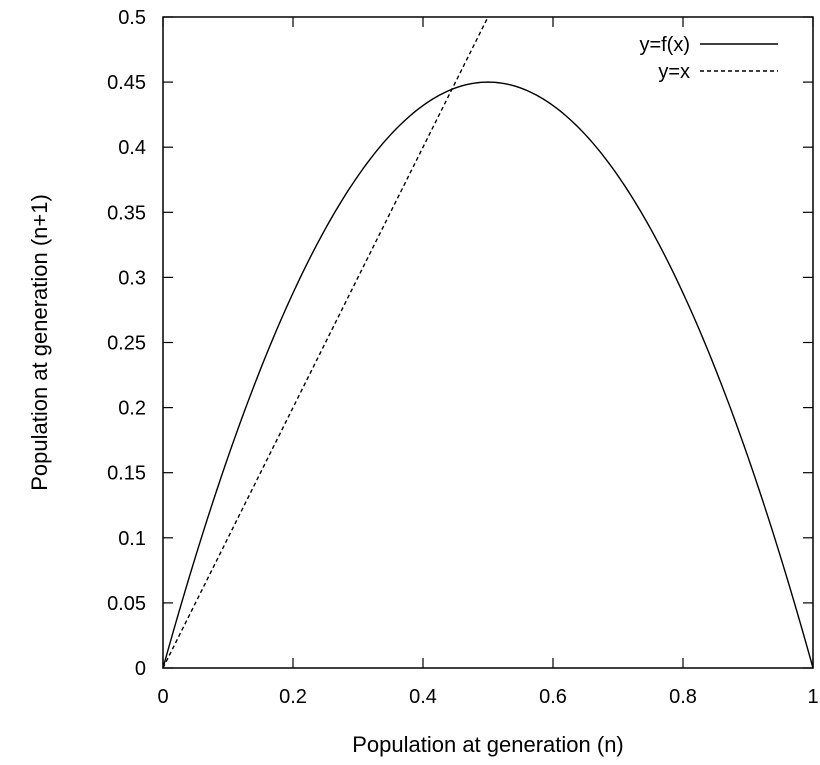 Image resolution: width=820 pixels, height=765 pixels. What do you see at coordinates (674, 72) in the screenshot?
I see `legend-label: y=x` at bounding box center [674, 72].